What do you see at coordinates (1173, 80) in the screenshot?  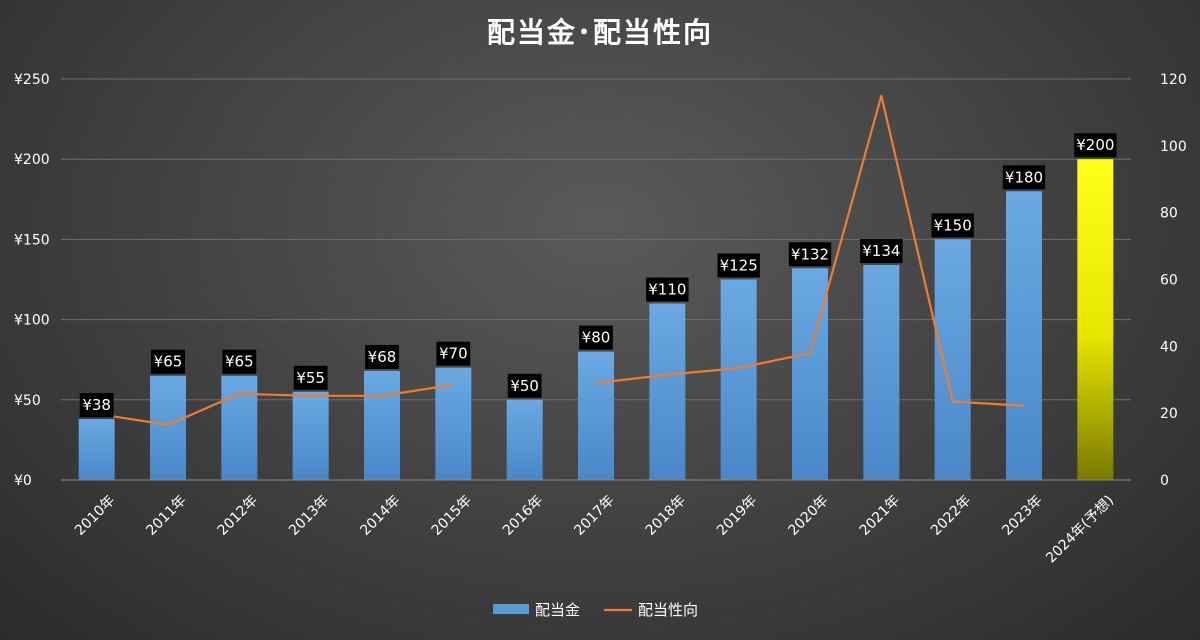 I see `y-right-tick-label: 120` at bounding box center [1173, 80].